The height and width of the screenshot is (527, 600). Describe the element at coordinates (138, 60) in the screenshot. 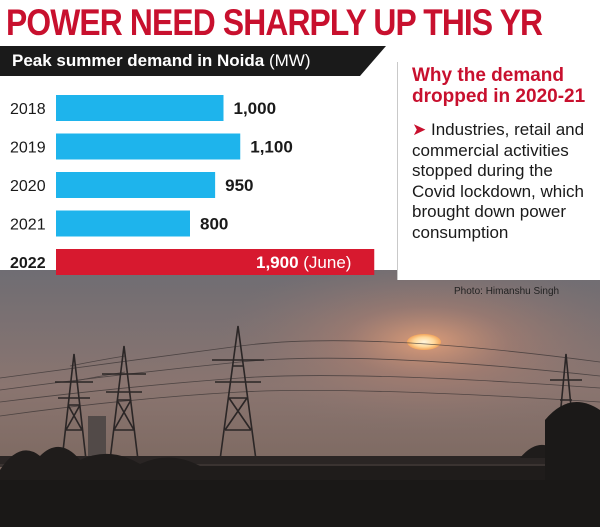

I see `chart-title-text: Peak summer demand in Noida` at that location.